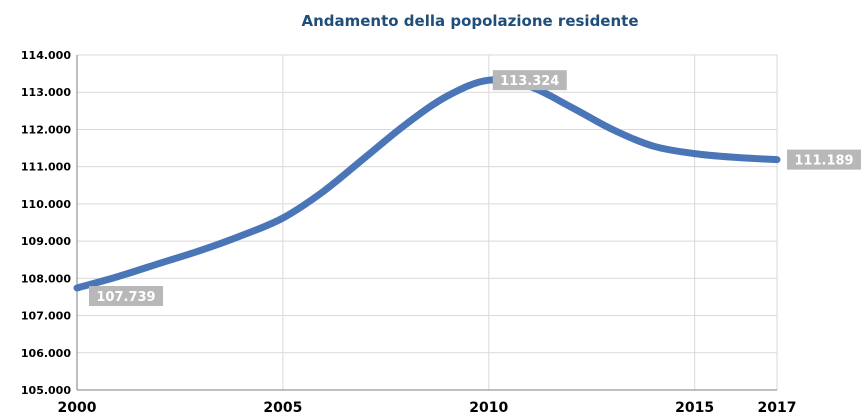 This screenshot has width=863, height=414. Describe the element at coordinates (282, 407) in the screenshot. I see `x-tick-label: 2005` at that location.